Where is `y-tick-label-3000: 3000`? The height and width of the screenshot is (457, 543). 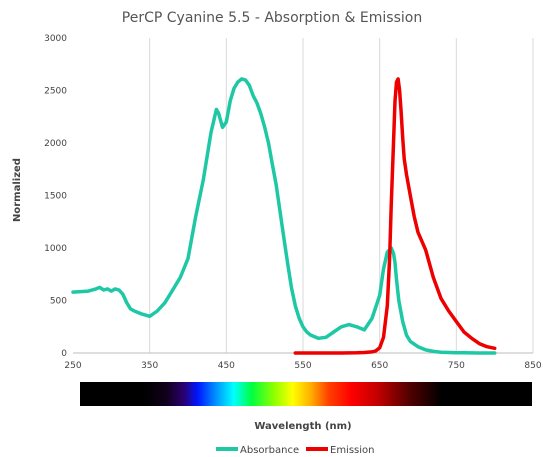
y-tick-label-3000: 3000 is located at coordinates (55, 39).